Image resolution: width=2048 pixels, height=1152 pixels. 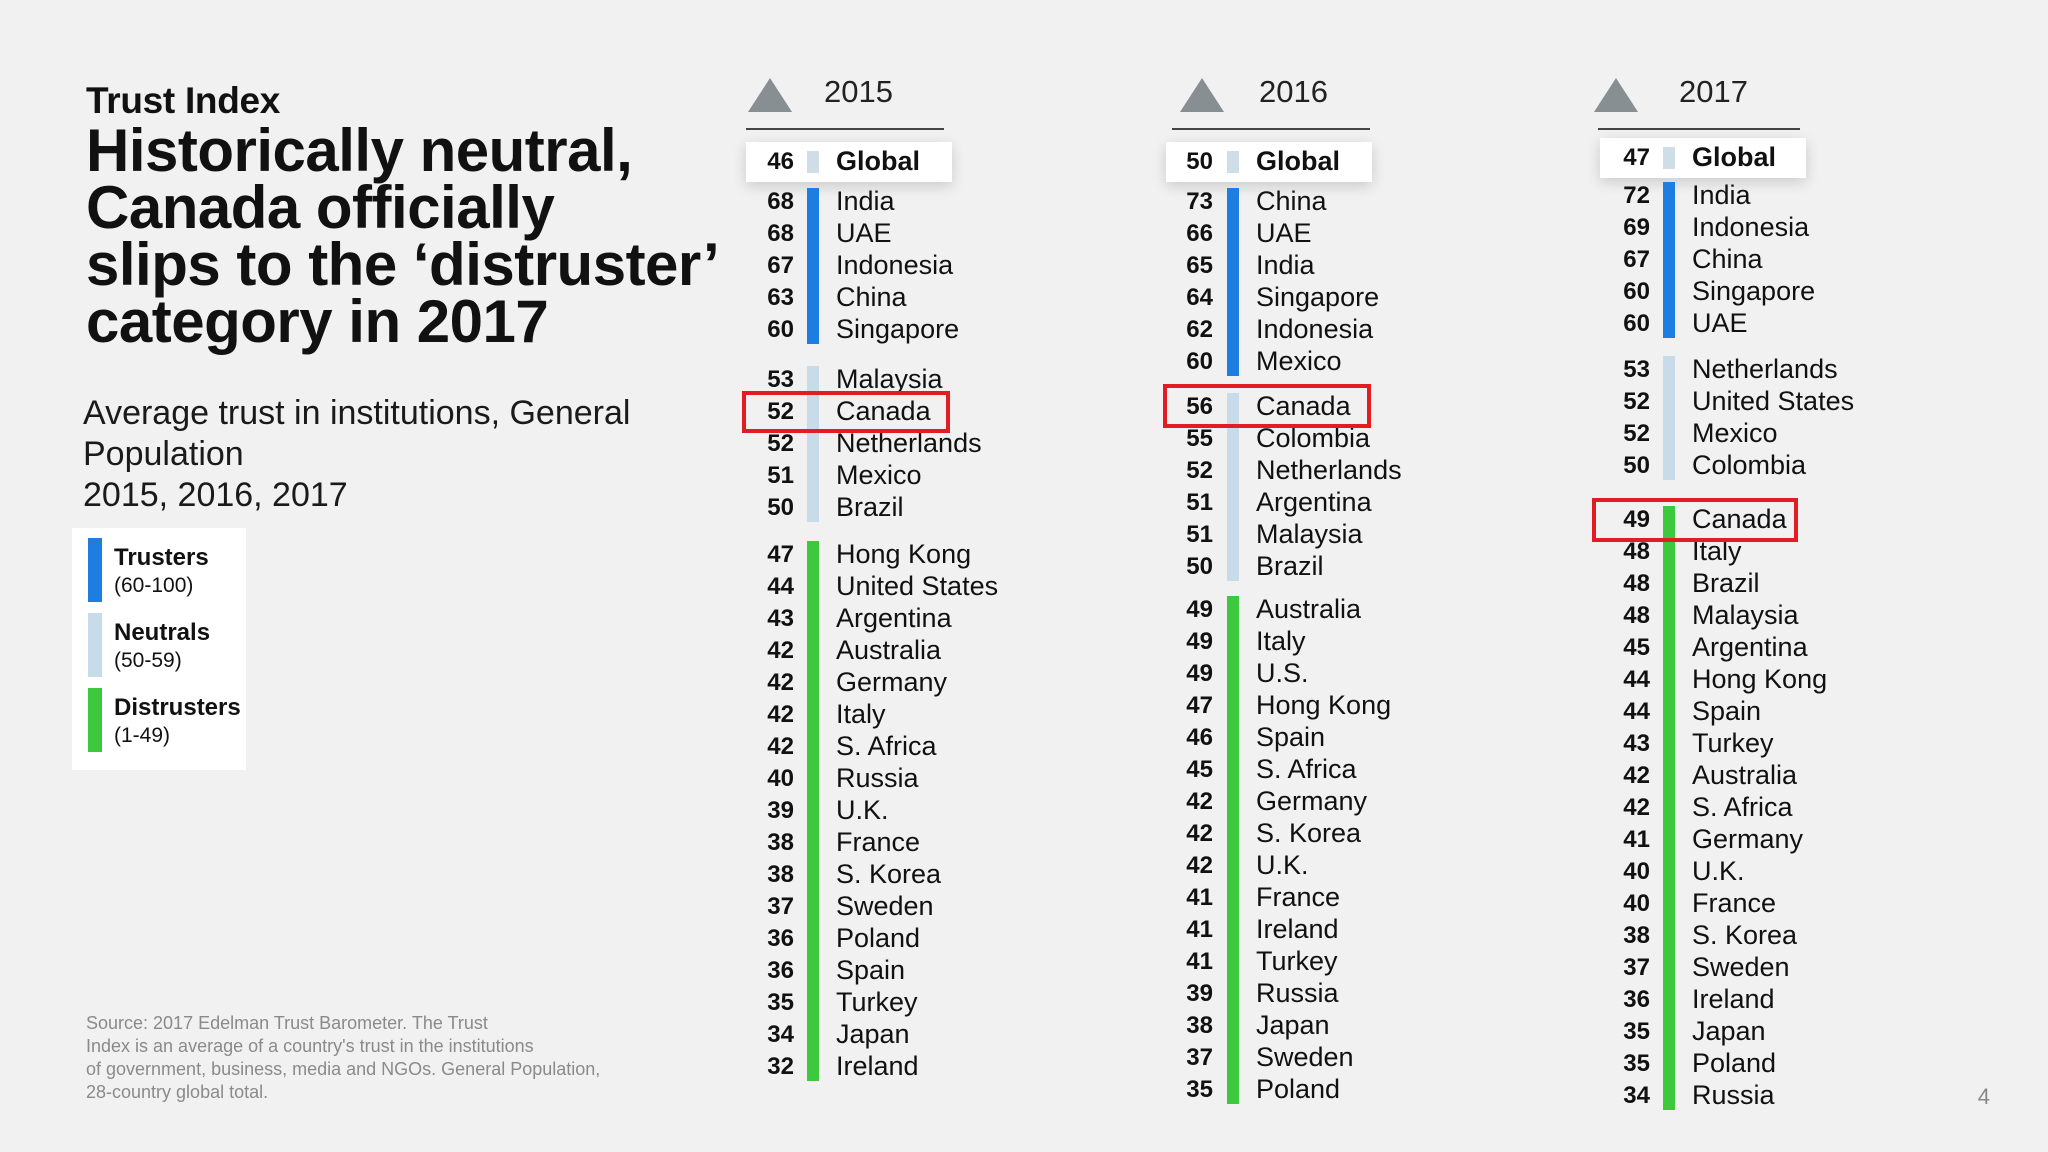 What do you see at coordinates (1749, 465) in the screenshot?
I see `row-country: Colombia` at bounding box center [1749, 465].